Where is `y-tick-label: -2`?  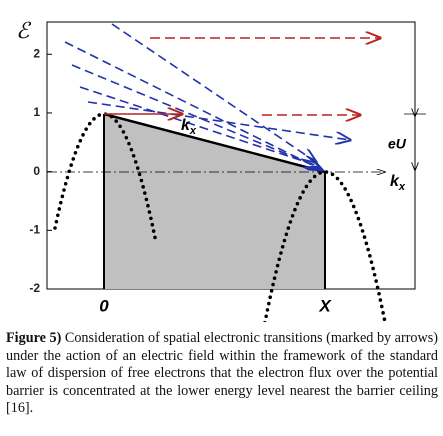
y-tick-label: -2 is located at coordinates (34, 288).